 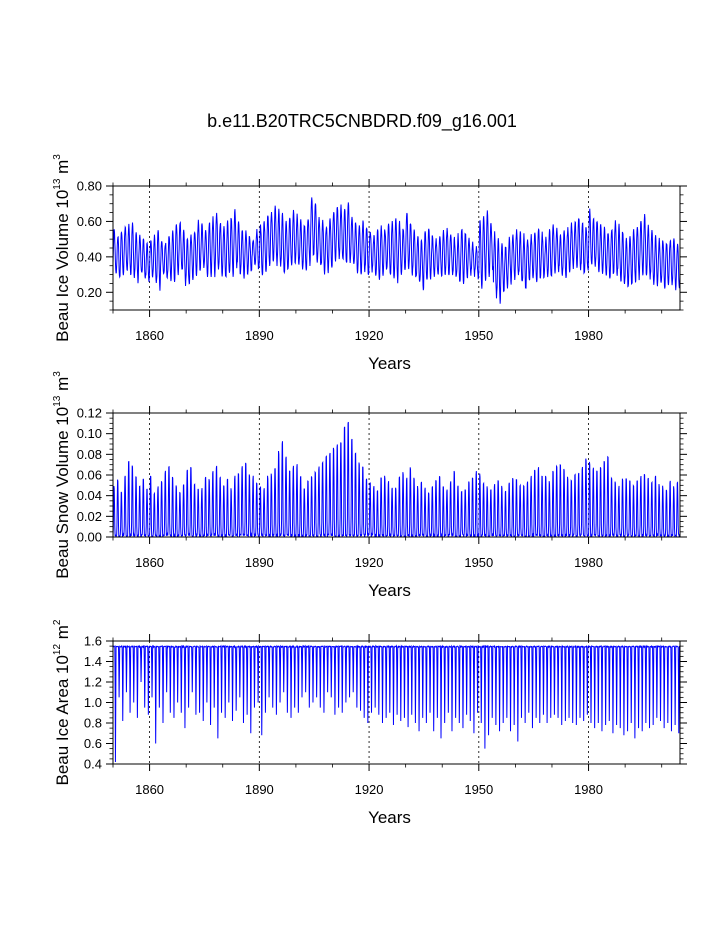 What do you see at coordinates (93, 641) in the screenshot?
I see `y-tick-label: 1.6` at bounding box center [93, 641].